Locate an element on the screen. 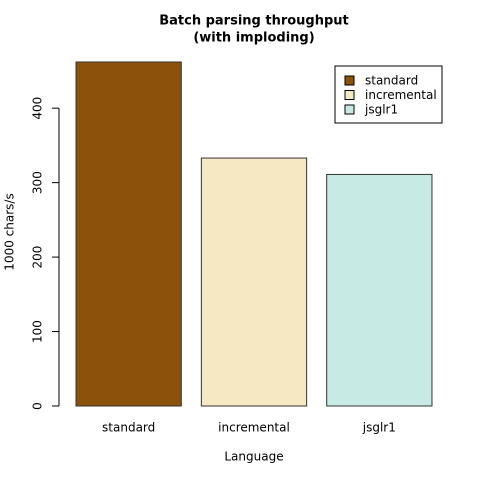 The width and height of the screenshot is (480, 480). y-tick-label: 0 is located at coordinates (38, 406).